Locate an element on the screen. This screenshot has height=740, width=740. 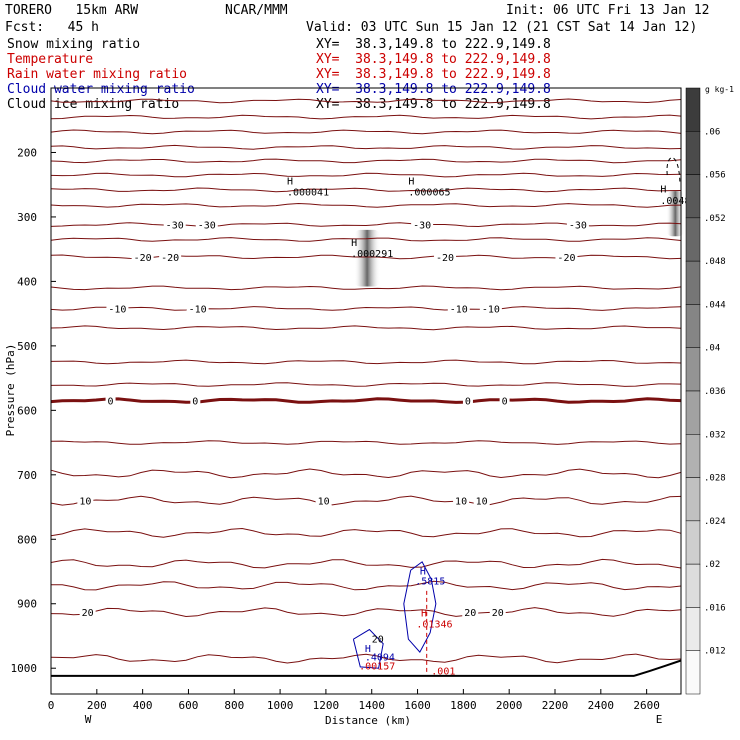
center-title: NCAR/MMM is located at coordinates (256, 10).